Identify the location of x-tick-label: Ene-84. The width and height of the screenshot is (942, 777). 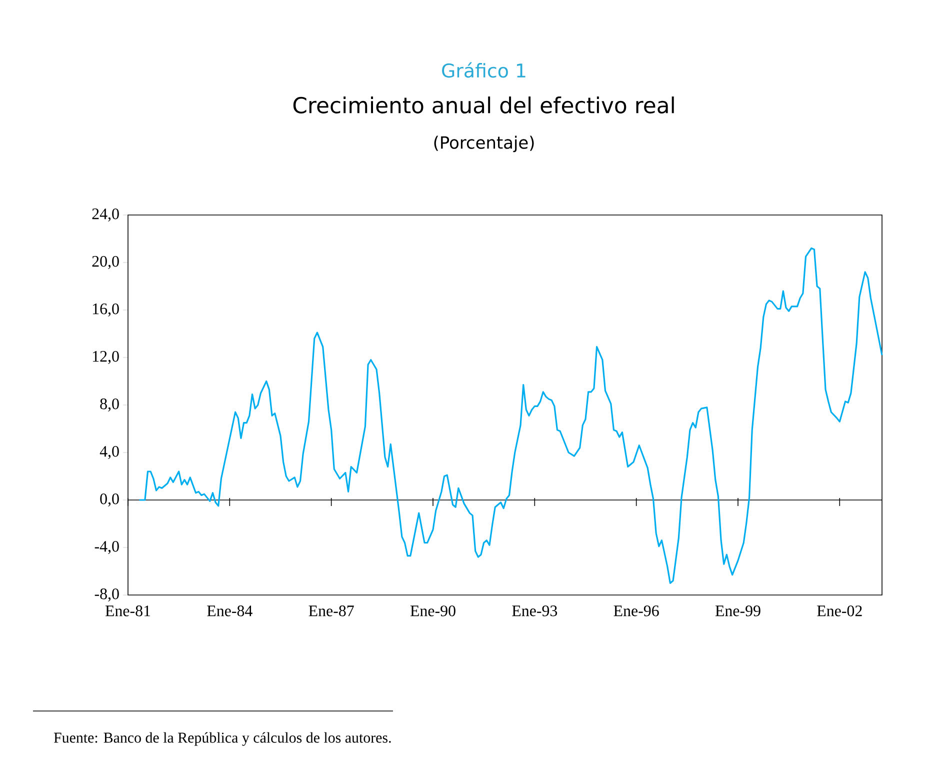
(229, 611).